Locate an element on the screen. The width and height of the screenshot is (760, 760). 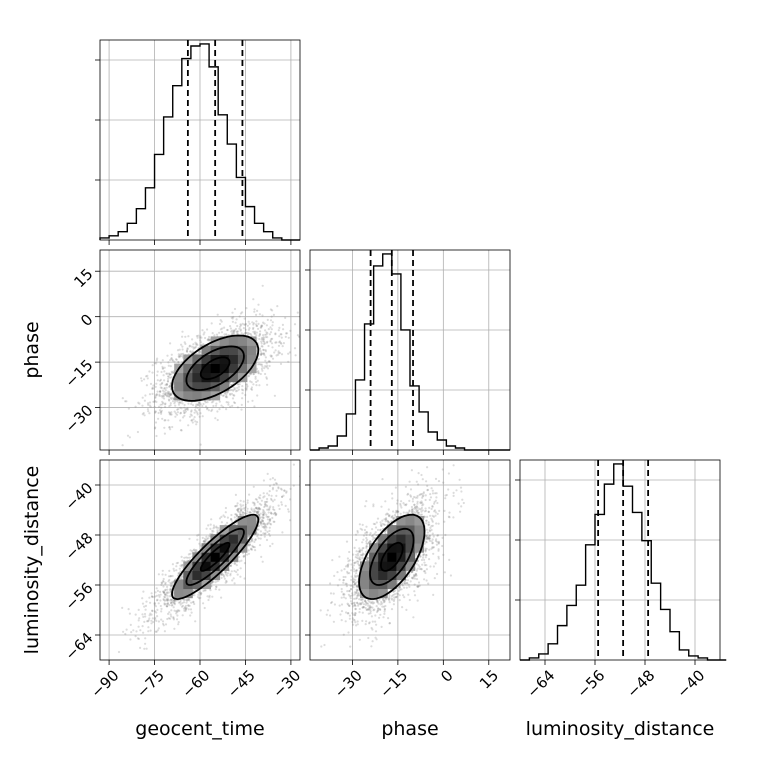
hist-outline-phase is located at coordinates (410, 352).